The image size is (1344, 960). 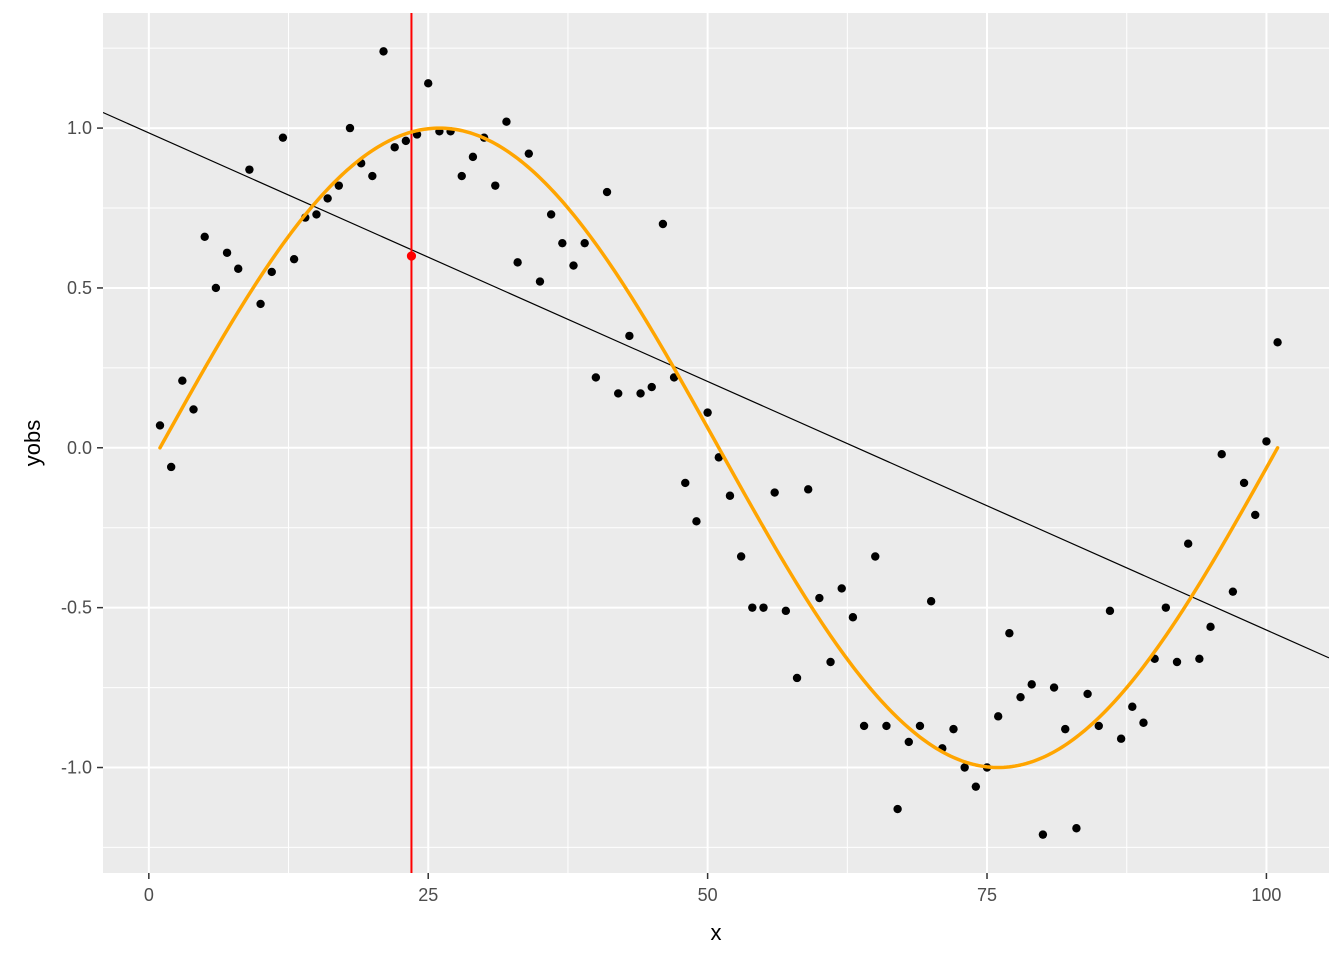 I want to click on y-axis: -1.0 -0.5 0.0 0.5 1.0, so click(x=82, y=447).